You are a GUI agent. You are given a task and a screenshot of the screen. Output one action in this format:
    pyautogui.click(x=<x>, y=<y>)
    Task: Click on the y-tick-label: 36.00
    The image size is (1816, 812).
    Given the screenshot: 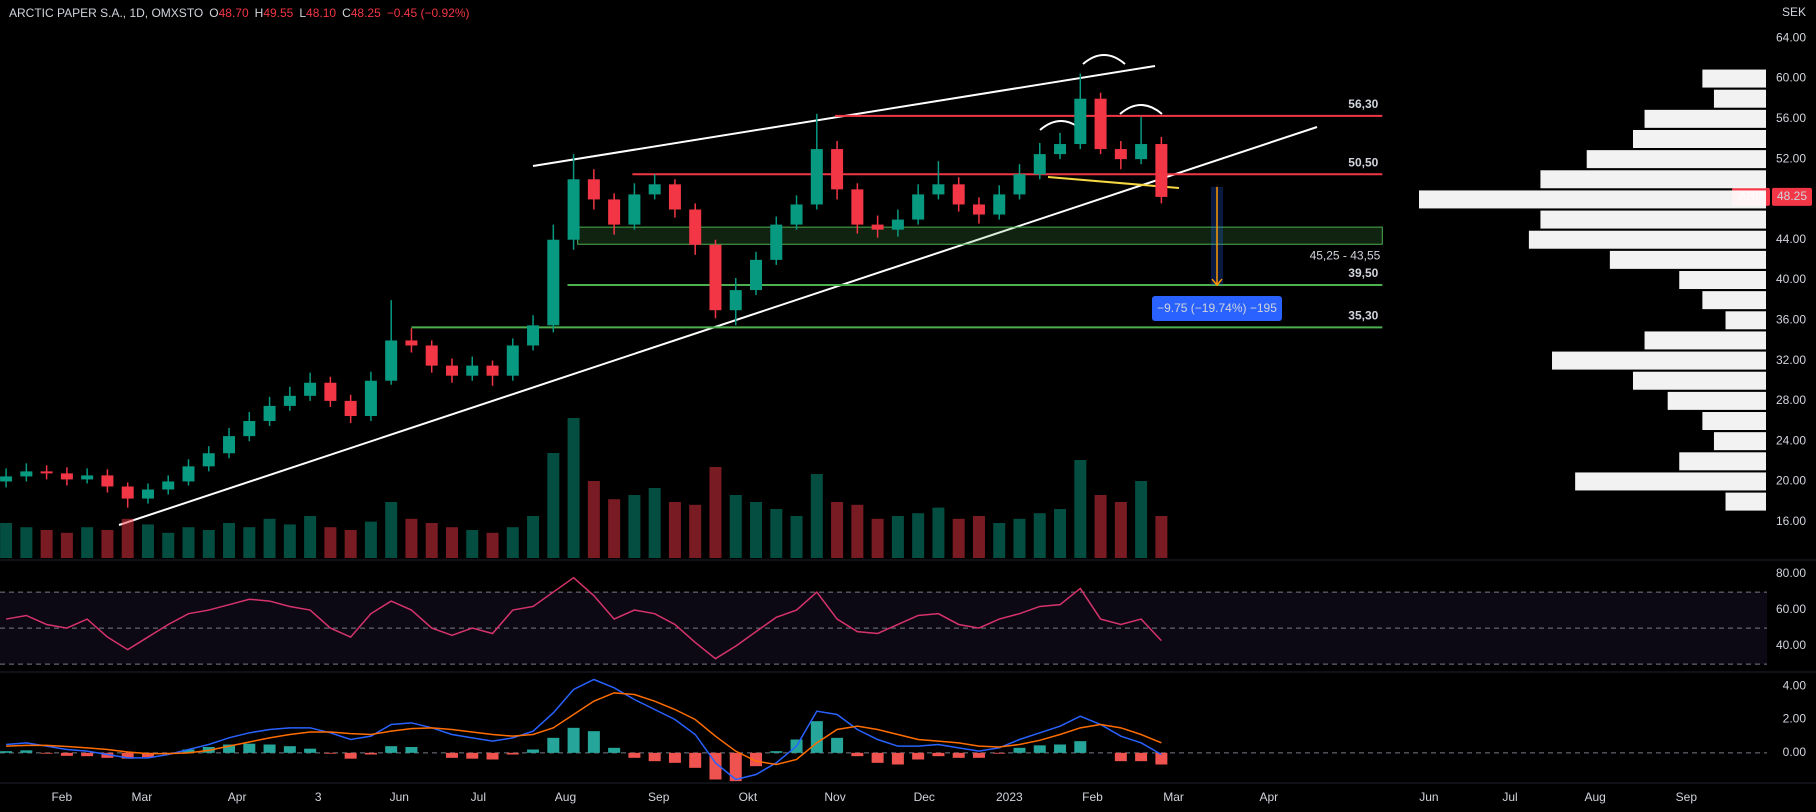 What is the action you would take?
    pyautogui.click(x=1791, y=319)
    